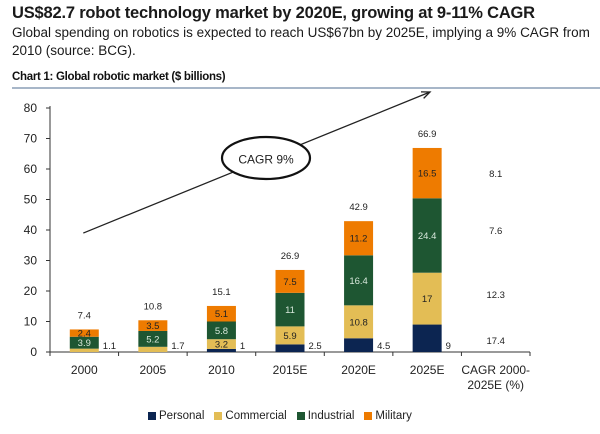 Image resolution: width=600 pixels, height=434 pixels. I want to click on legend-item-personal: Personal, so click(176, 416).